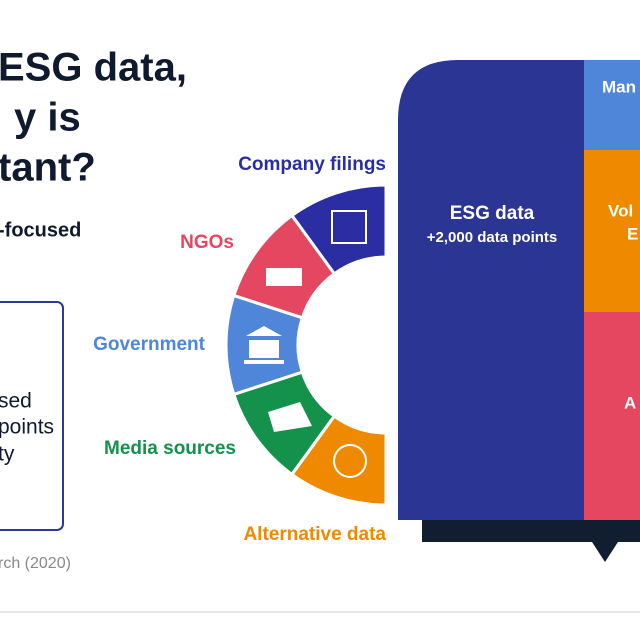  Describe the element at coordinates (27, 427) in the screenshot. I see `callout-line: points` at that location.